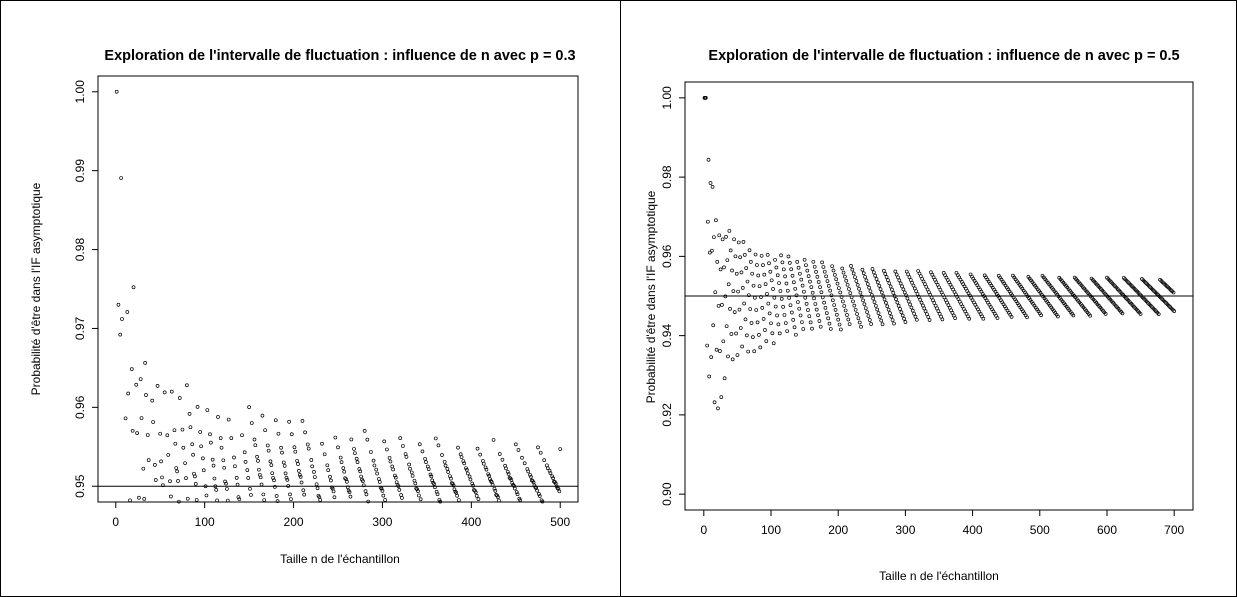  I want to click on panel-divider, so click(620, 298).